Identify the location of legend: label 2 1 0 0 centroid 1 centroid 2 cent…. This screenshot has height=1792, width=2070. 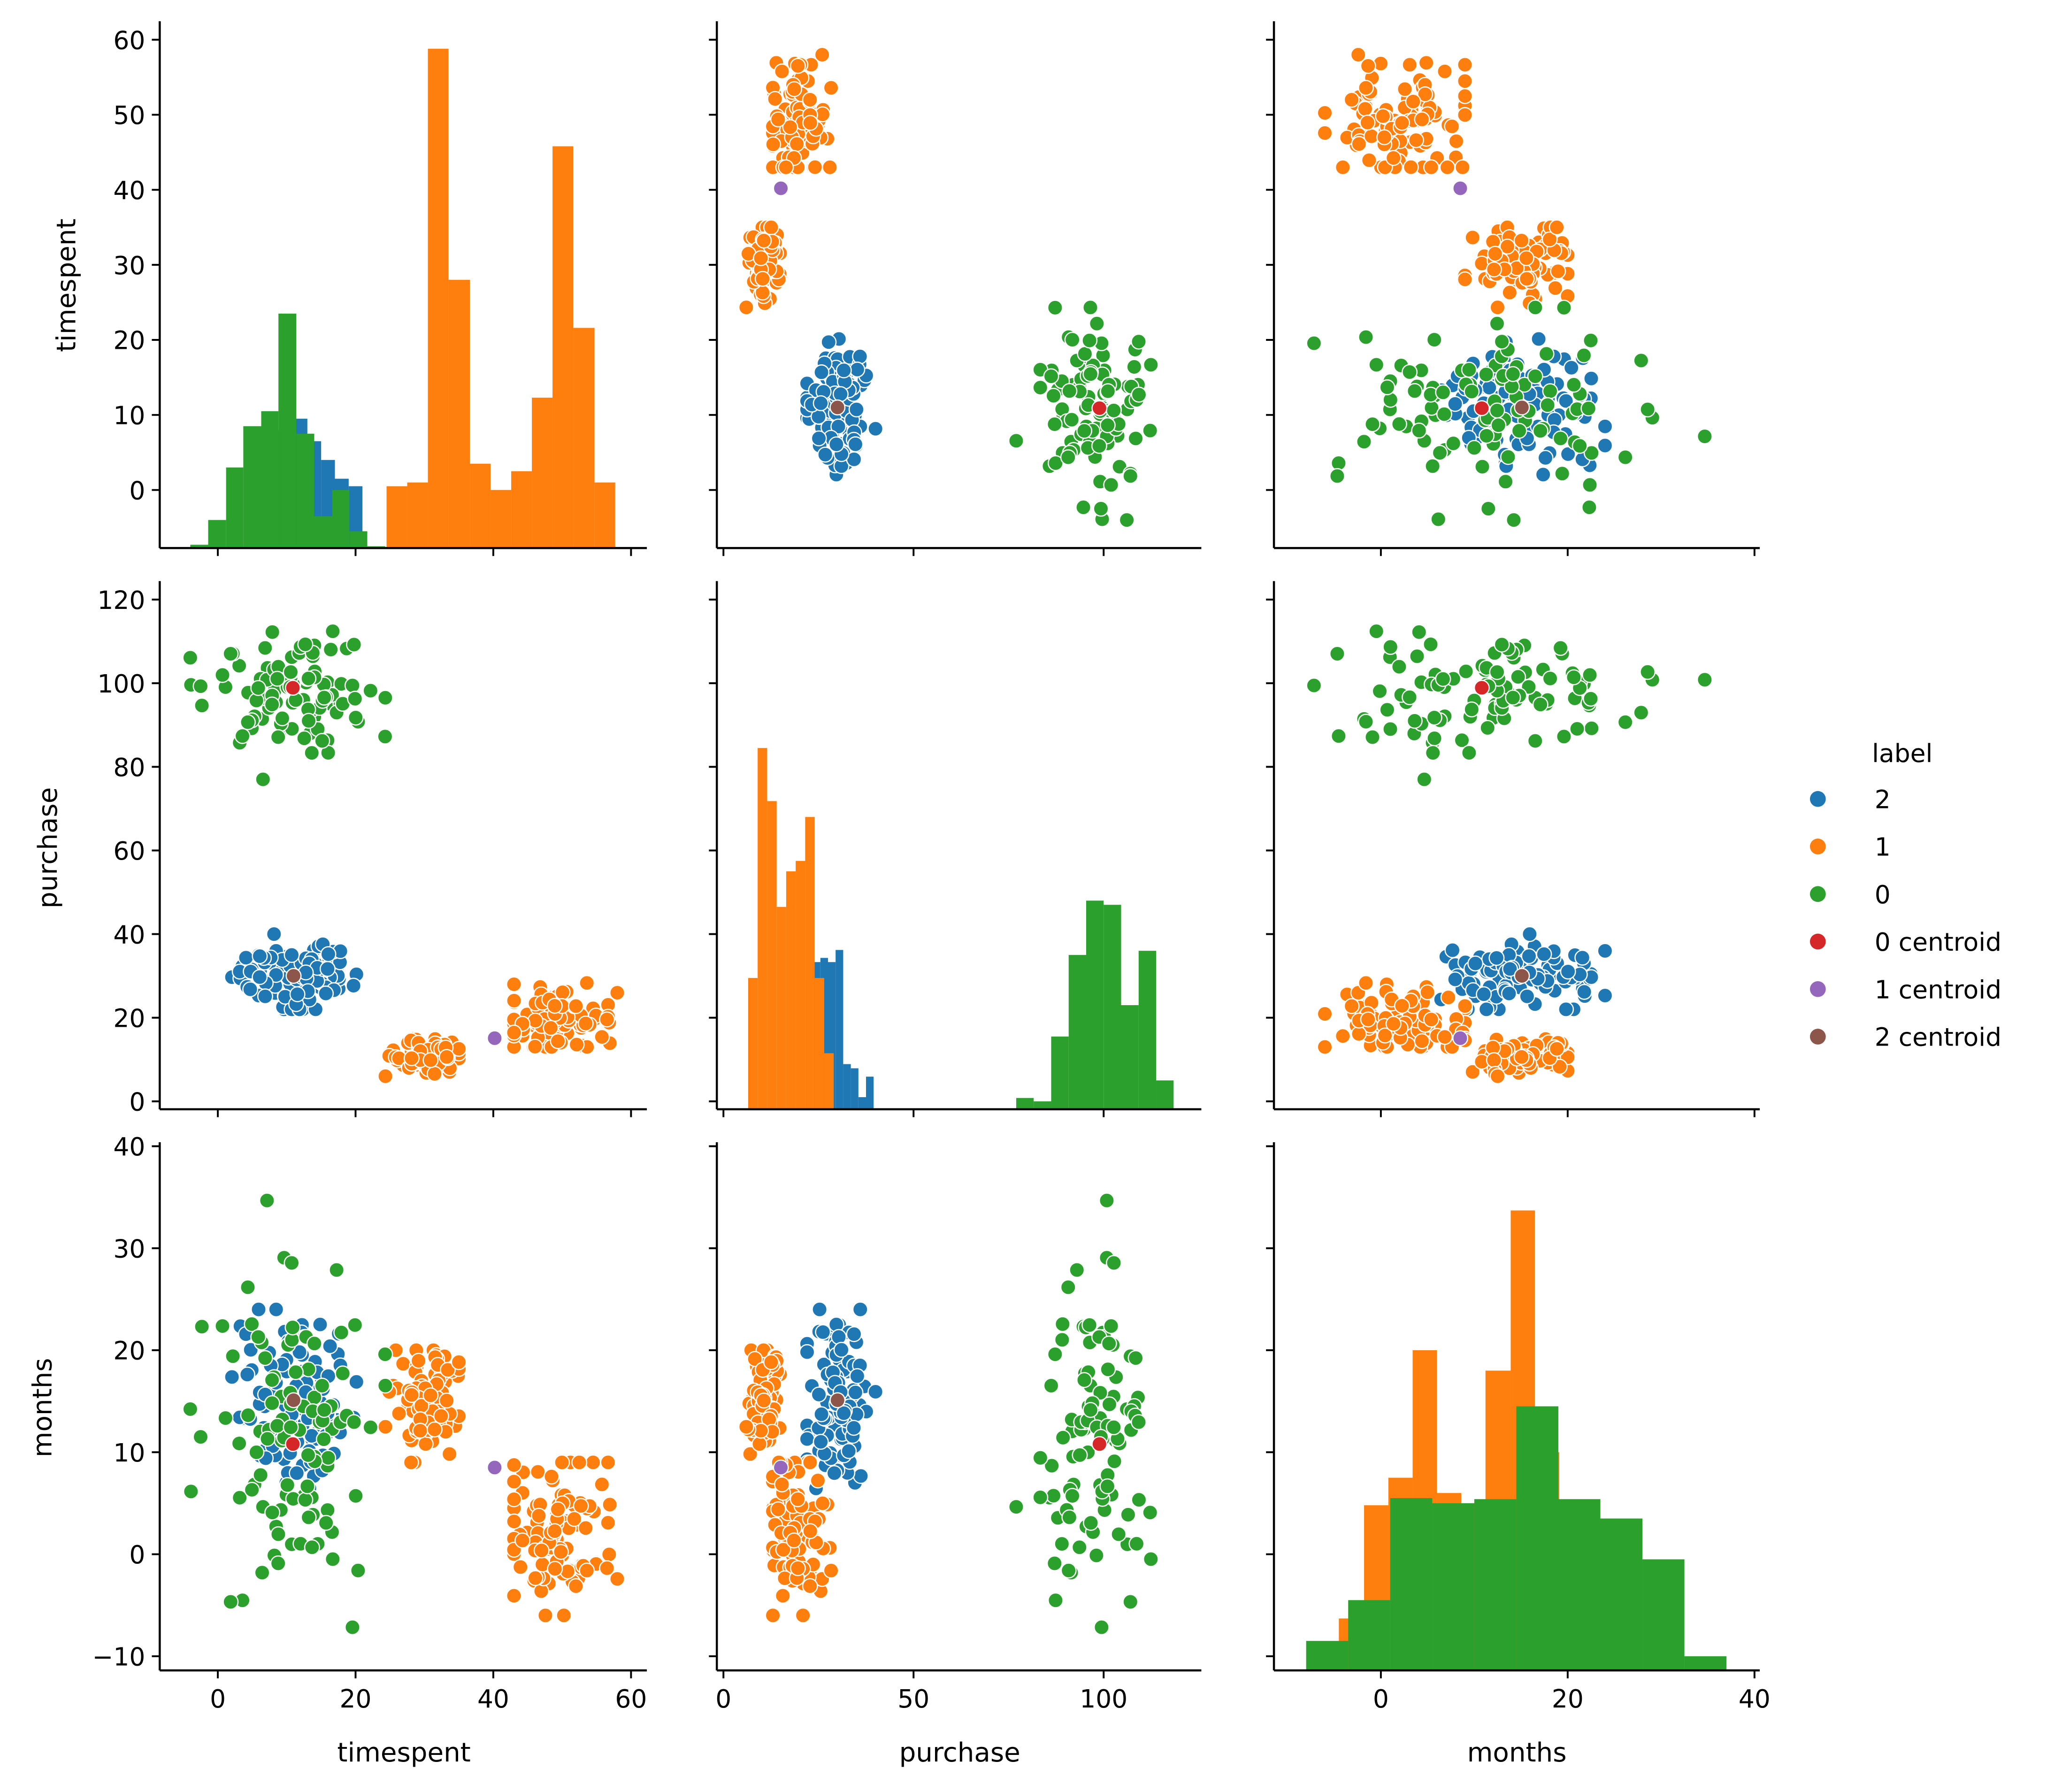
(1905, 895).